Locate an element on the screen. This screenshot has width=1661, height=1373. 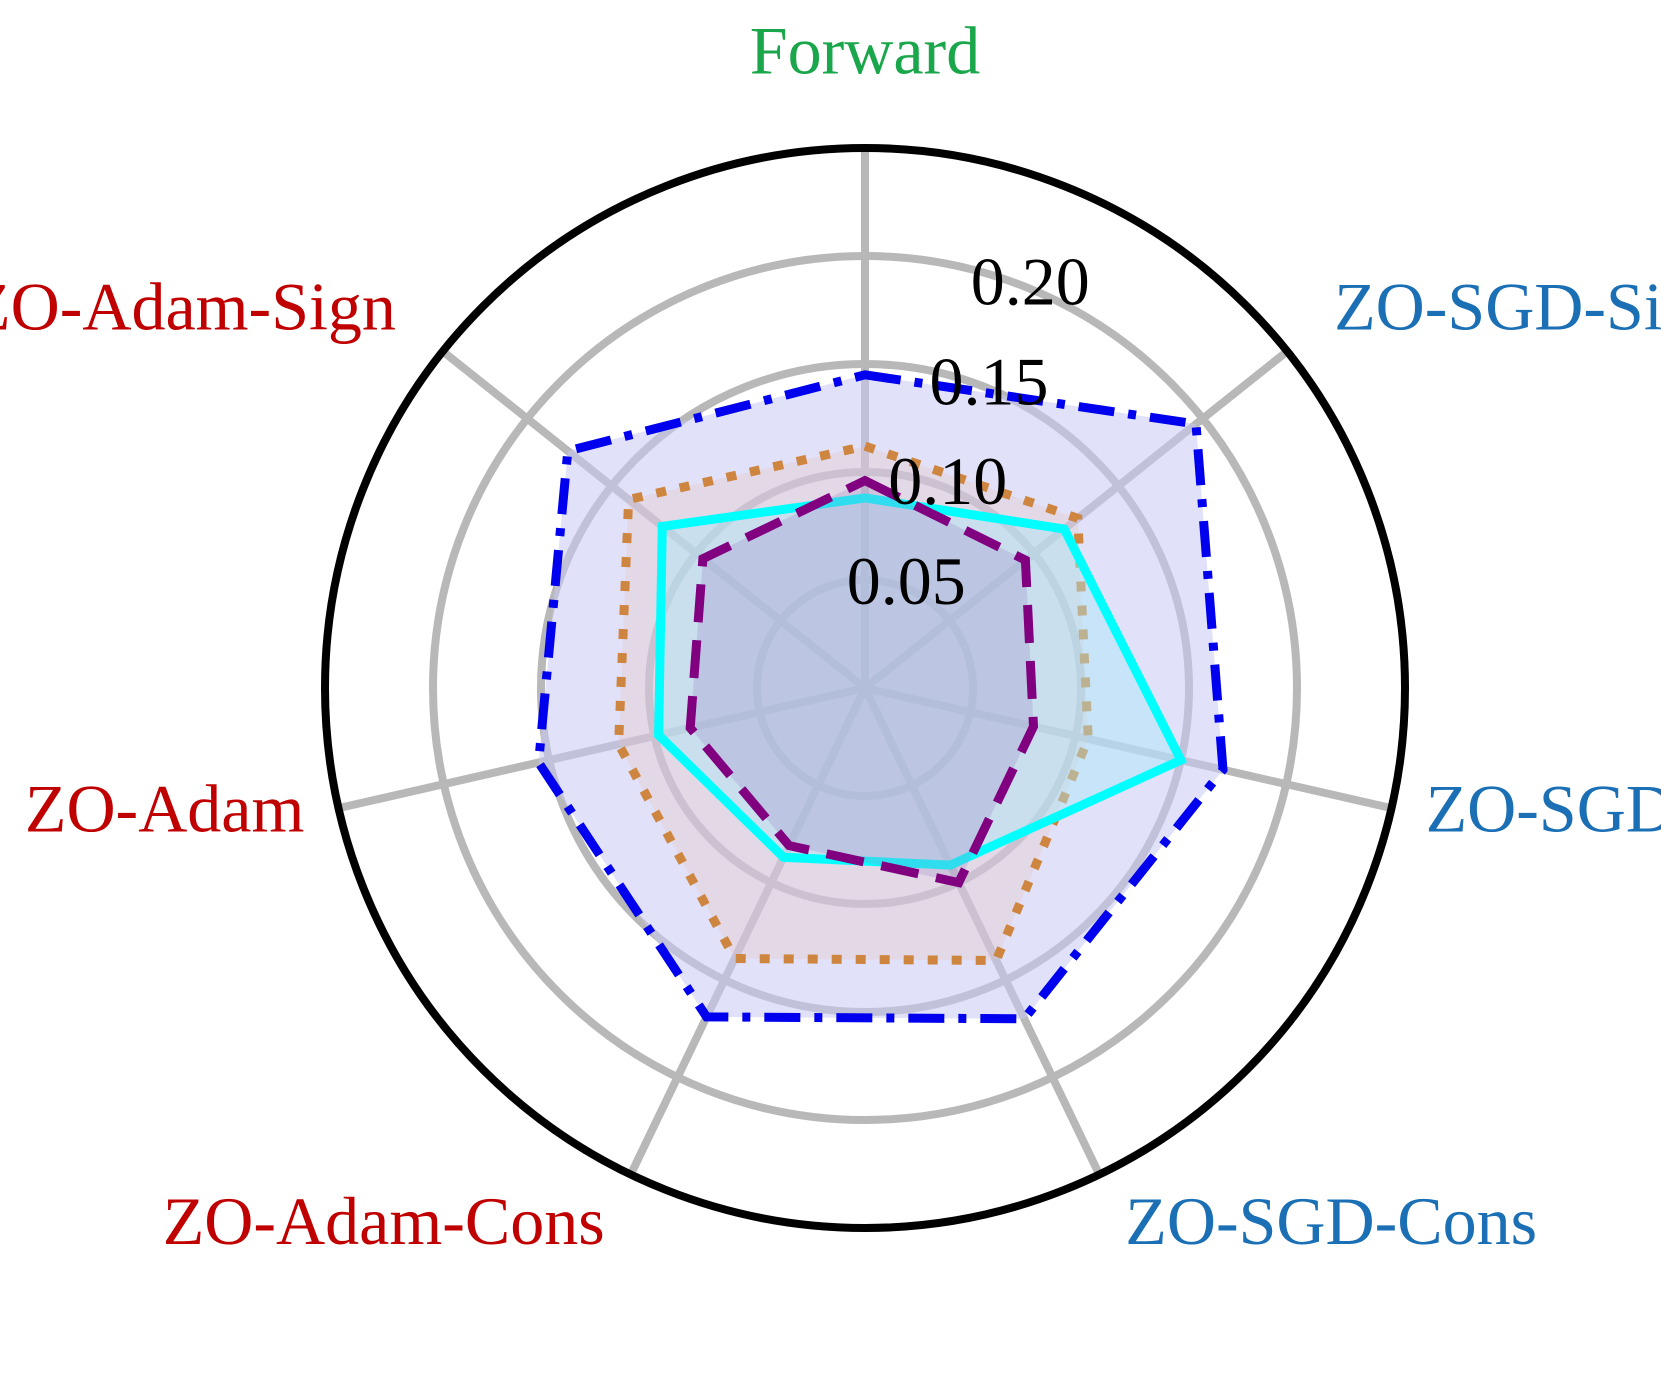
radial-tick-label: 0.20 is located at coordinates (1030, 282).